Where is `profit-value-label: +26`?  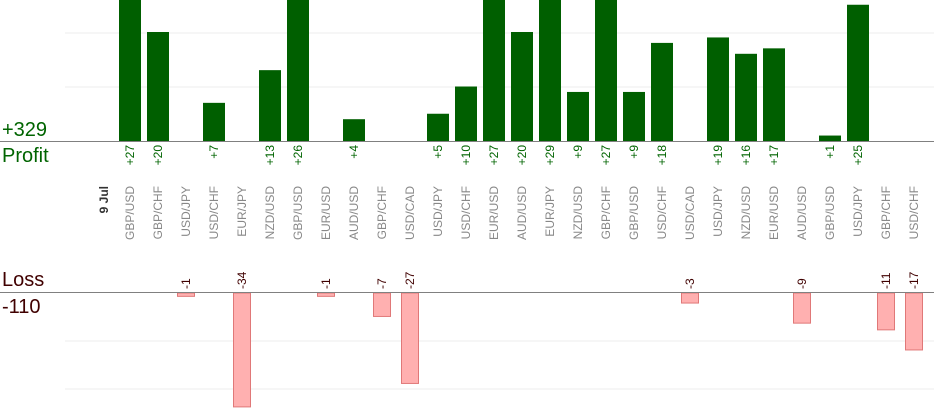
profit-value-label: +26 is located at coordinates (298, 155).